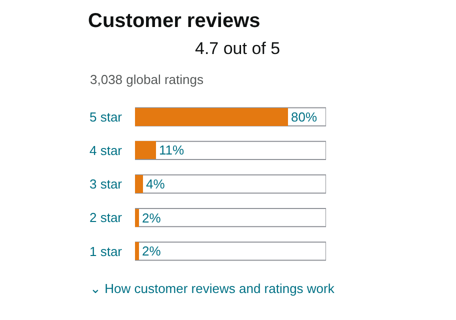 The height and width of the screenshot is (320, 456). What do you see at coordinates (147, 79) in the screenshot?
I see `text: 3,038 global ratings` at bounding box center [147, 79].